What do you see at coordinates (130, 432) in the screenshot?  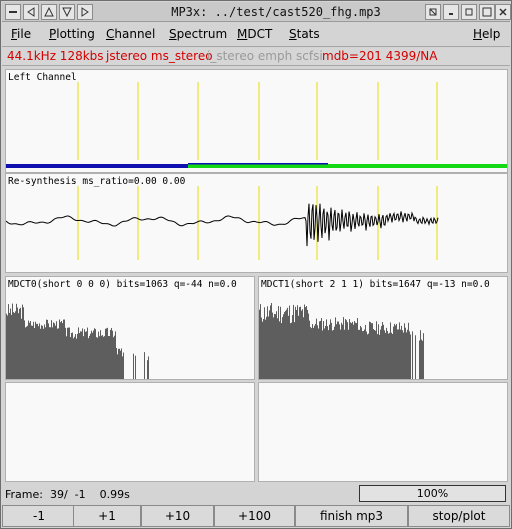 I see `lower-left-panel` at bounding box center [130, 432].